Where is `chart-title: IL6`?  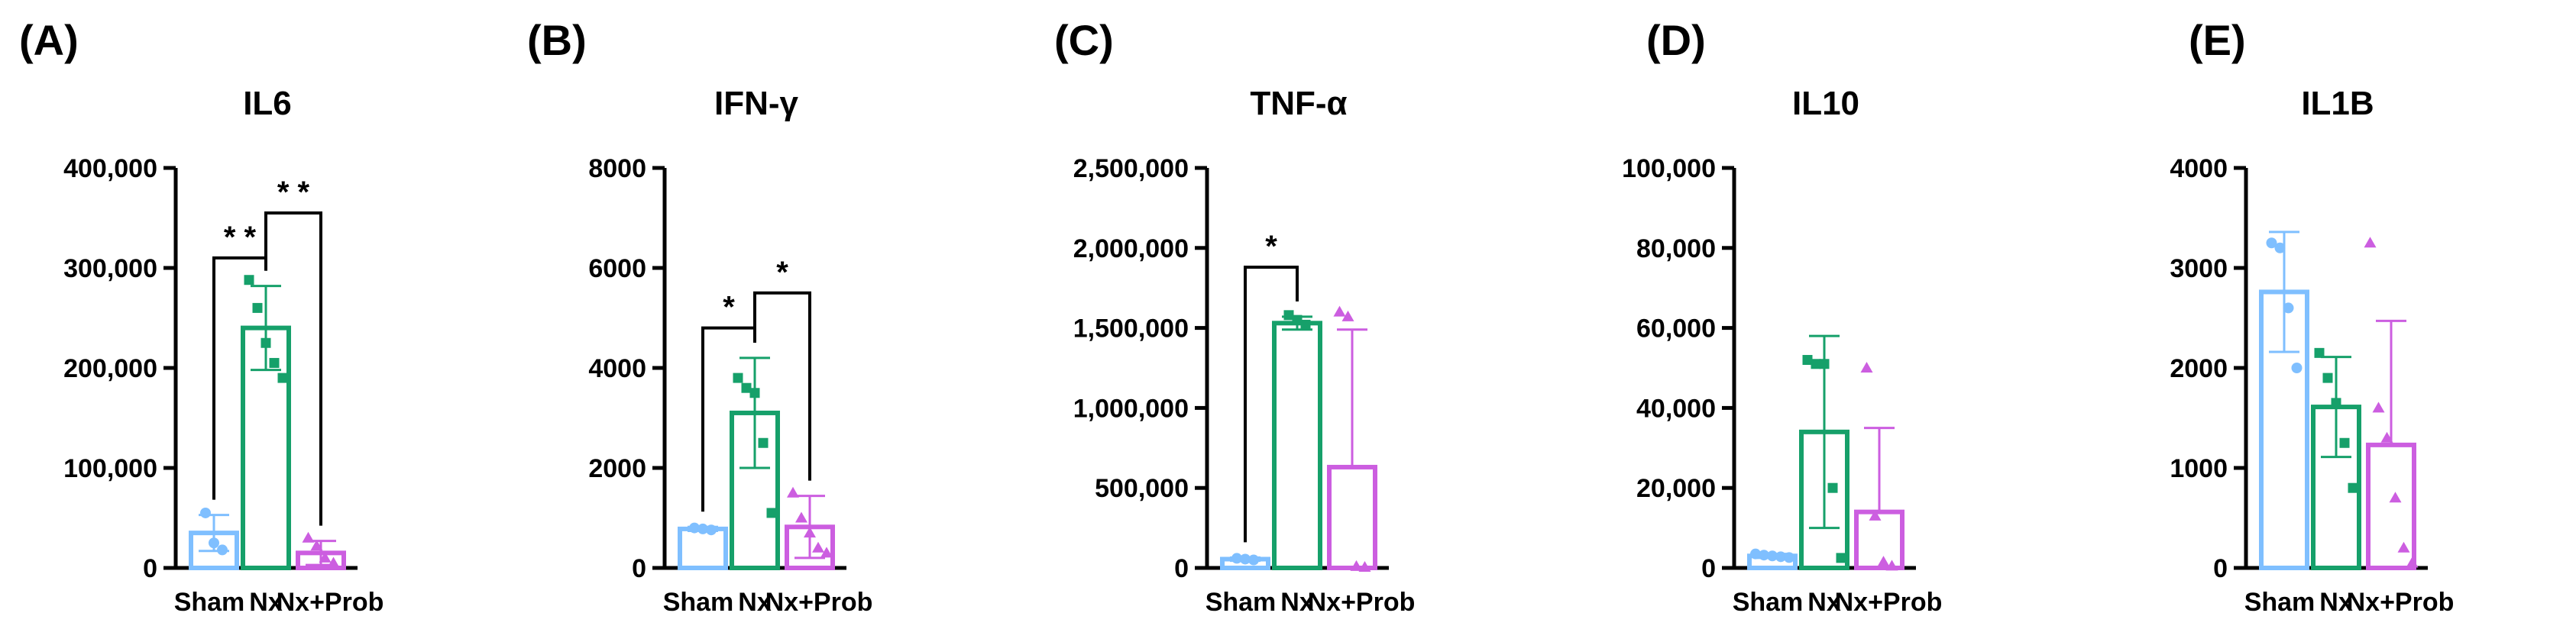
chart-title: IL6 is located at coordinates (267, 104).